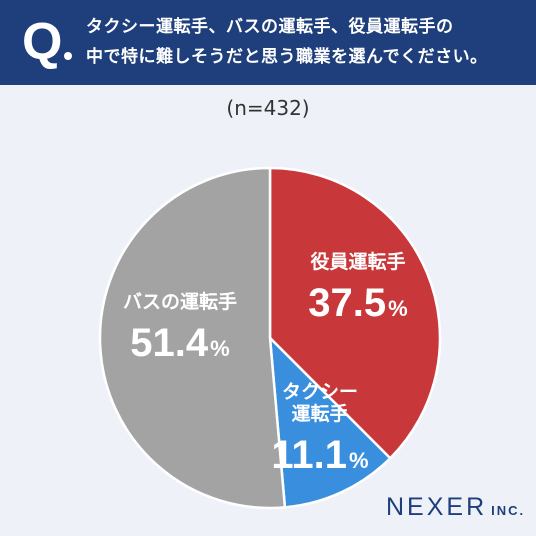 The width and height of the screenshot is (536, 536). Describe the element at coordinates (437, 507) in the screenshot. I see `brand-name: NEXER` at that location.